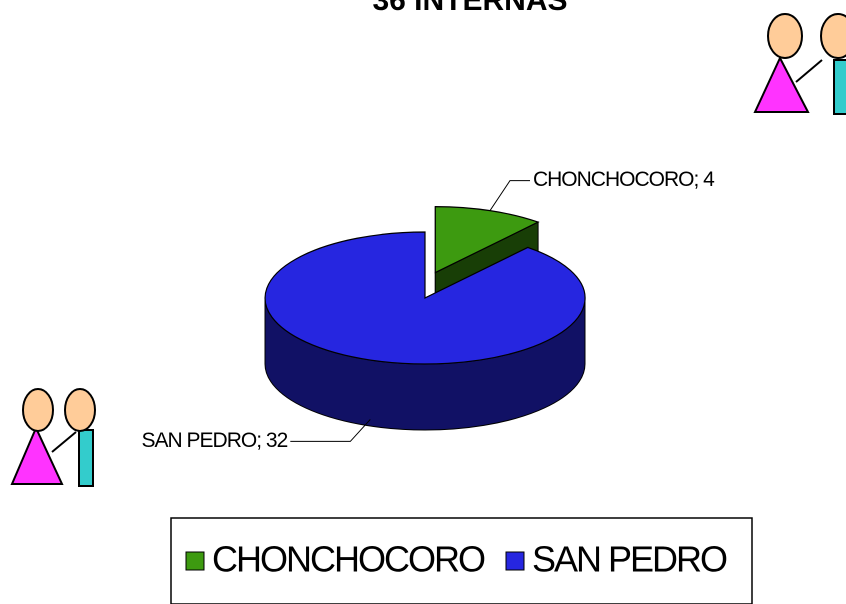 The image size is (846, 604). I want to click on legend-label: SAN PEDRO, so click(629, 559).